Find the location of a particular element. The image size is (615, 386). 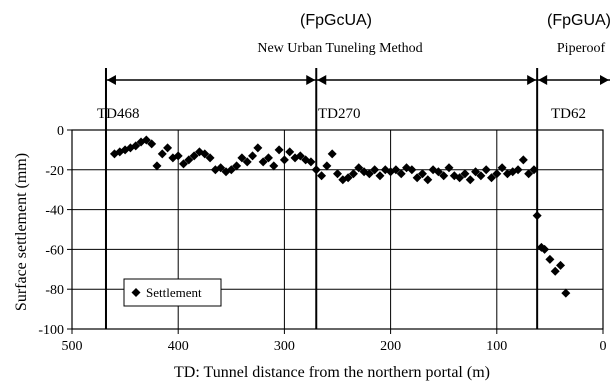

y-tick-label: -100 is located at coordinates (51, 330).